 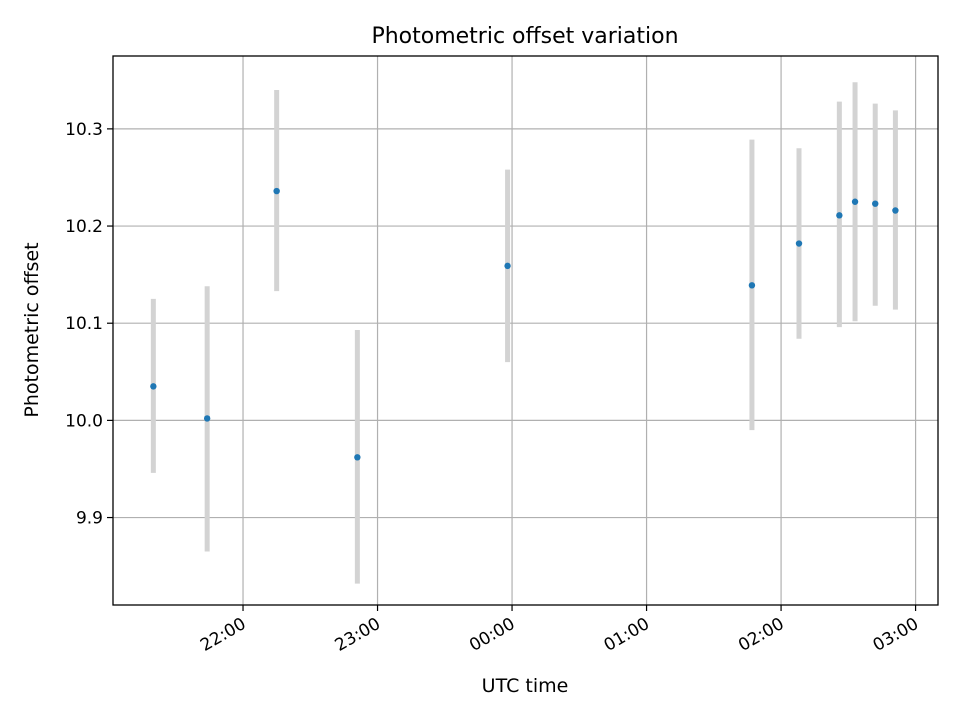 What do you see at coordinates (84, 324) in the screenshot?
I see `y-tick-label: 10.1` at bounding box center [84, 324].